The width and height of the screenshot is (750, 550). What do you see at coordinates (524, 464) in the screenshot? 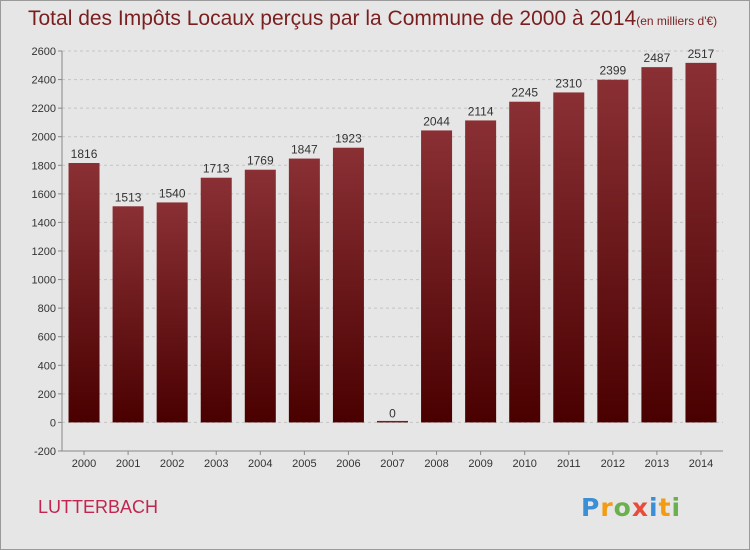
I see `x-tick-label-2010: 2010` at bounding box center [524, 464].